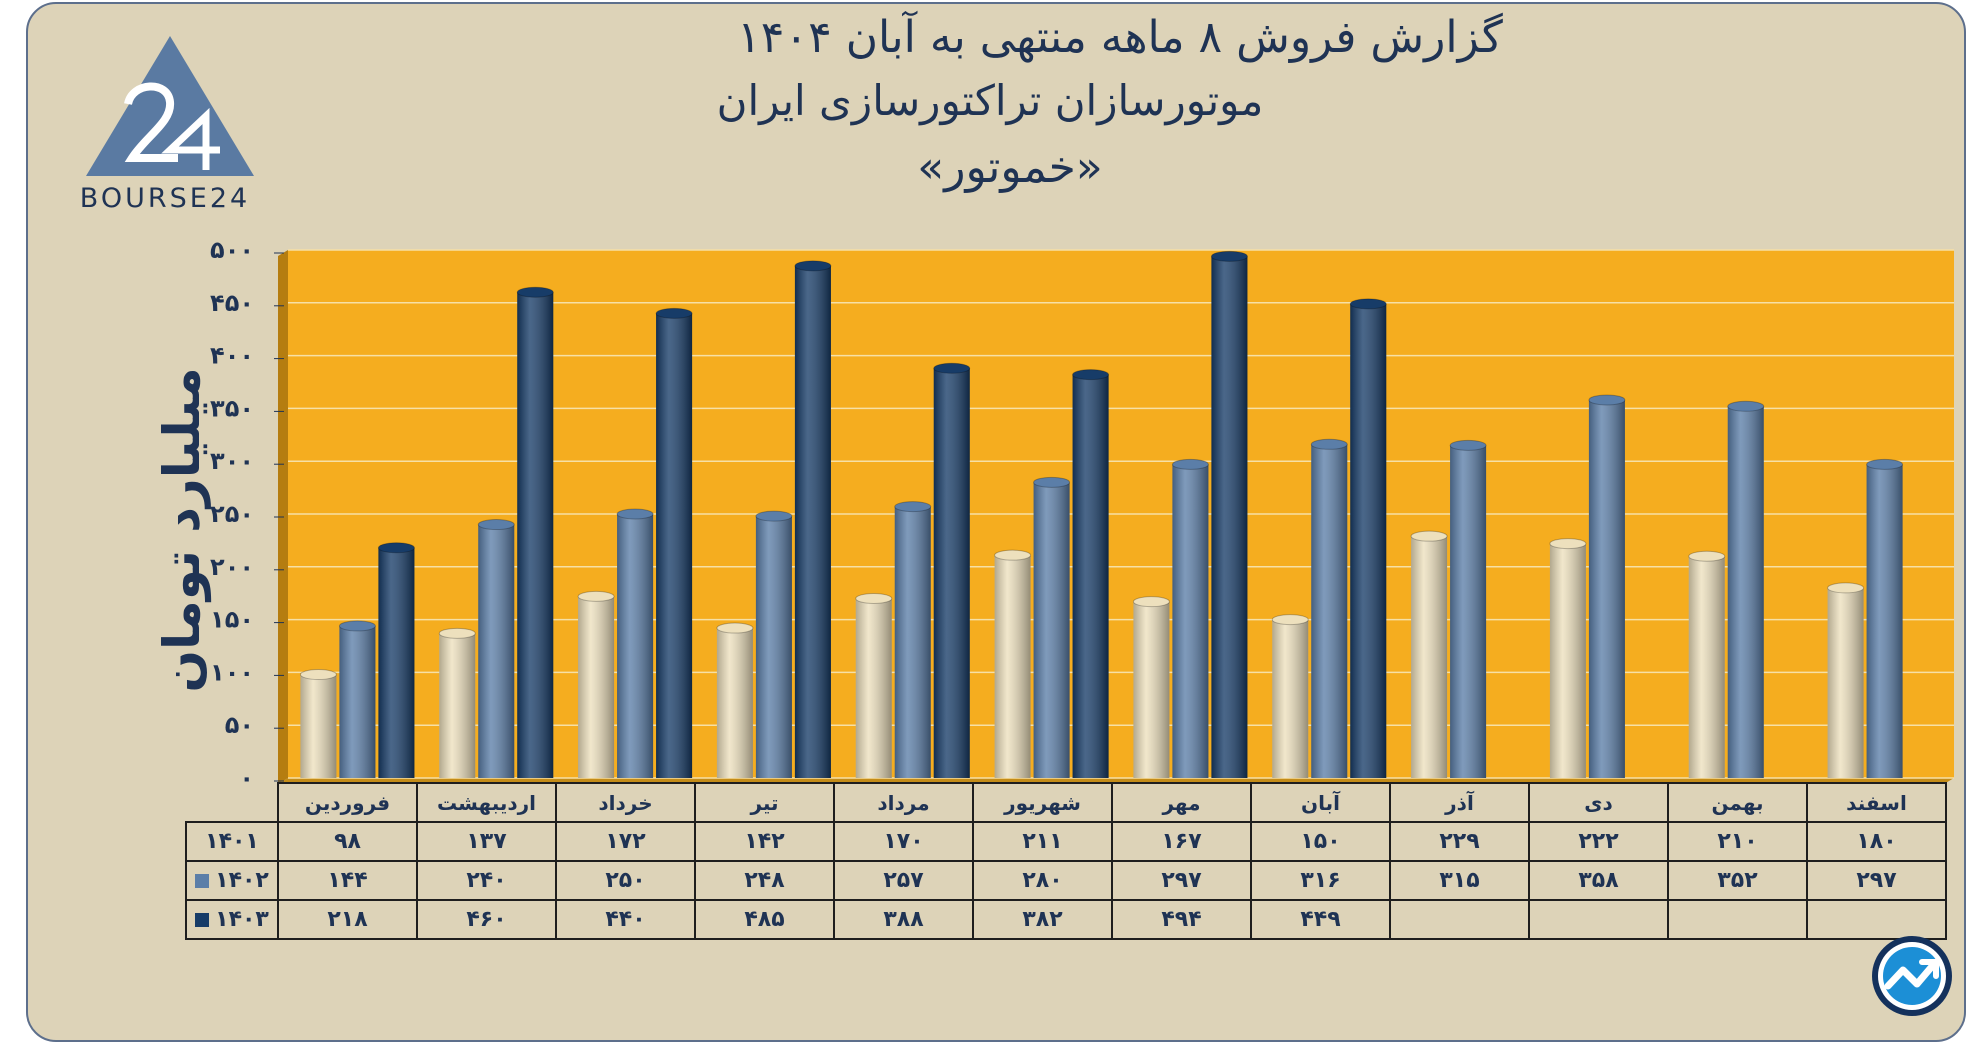 The height and width of the screenshot is (1047, 1986). Describe the element at coordinates (232, 672) in the screenshot. I see `y-tick-label: ۱۰۰` at that location.